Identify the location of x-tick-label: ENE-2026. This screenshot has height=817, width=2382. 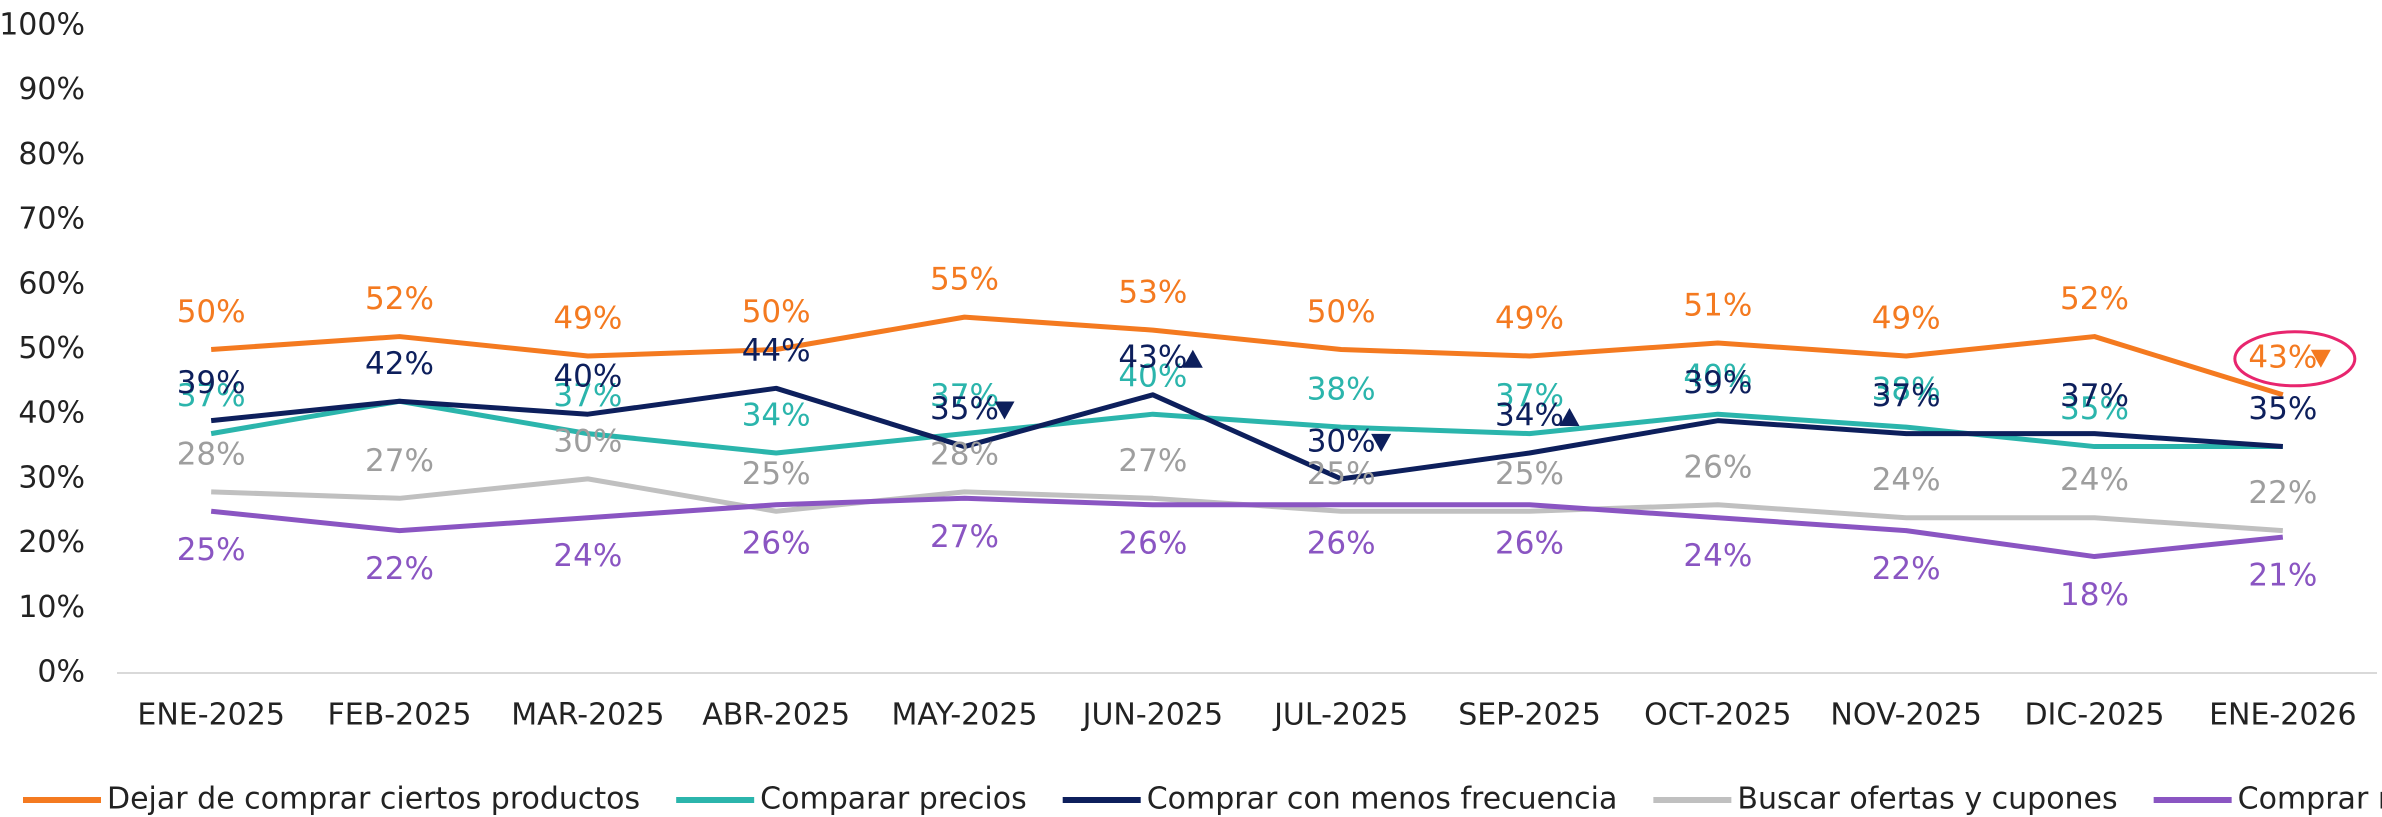
(2283, 715).